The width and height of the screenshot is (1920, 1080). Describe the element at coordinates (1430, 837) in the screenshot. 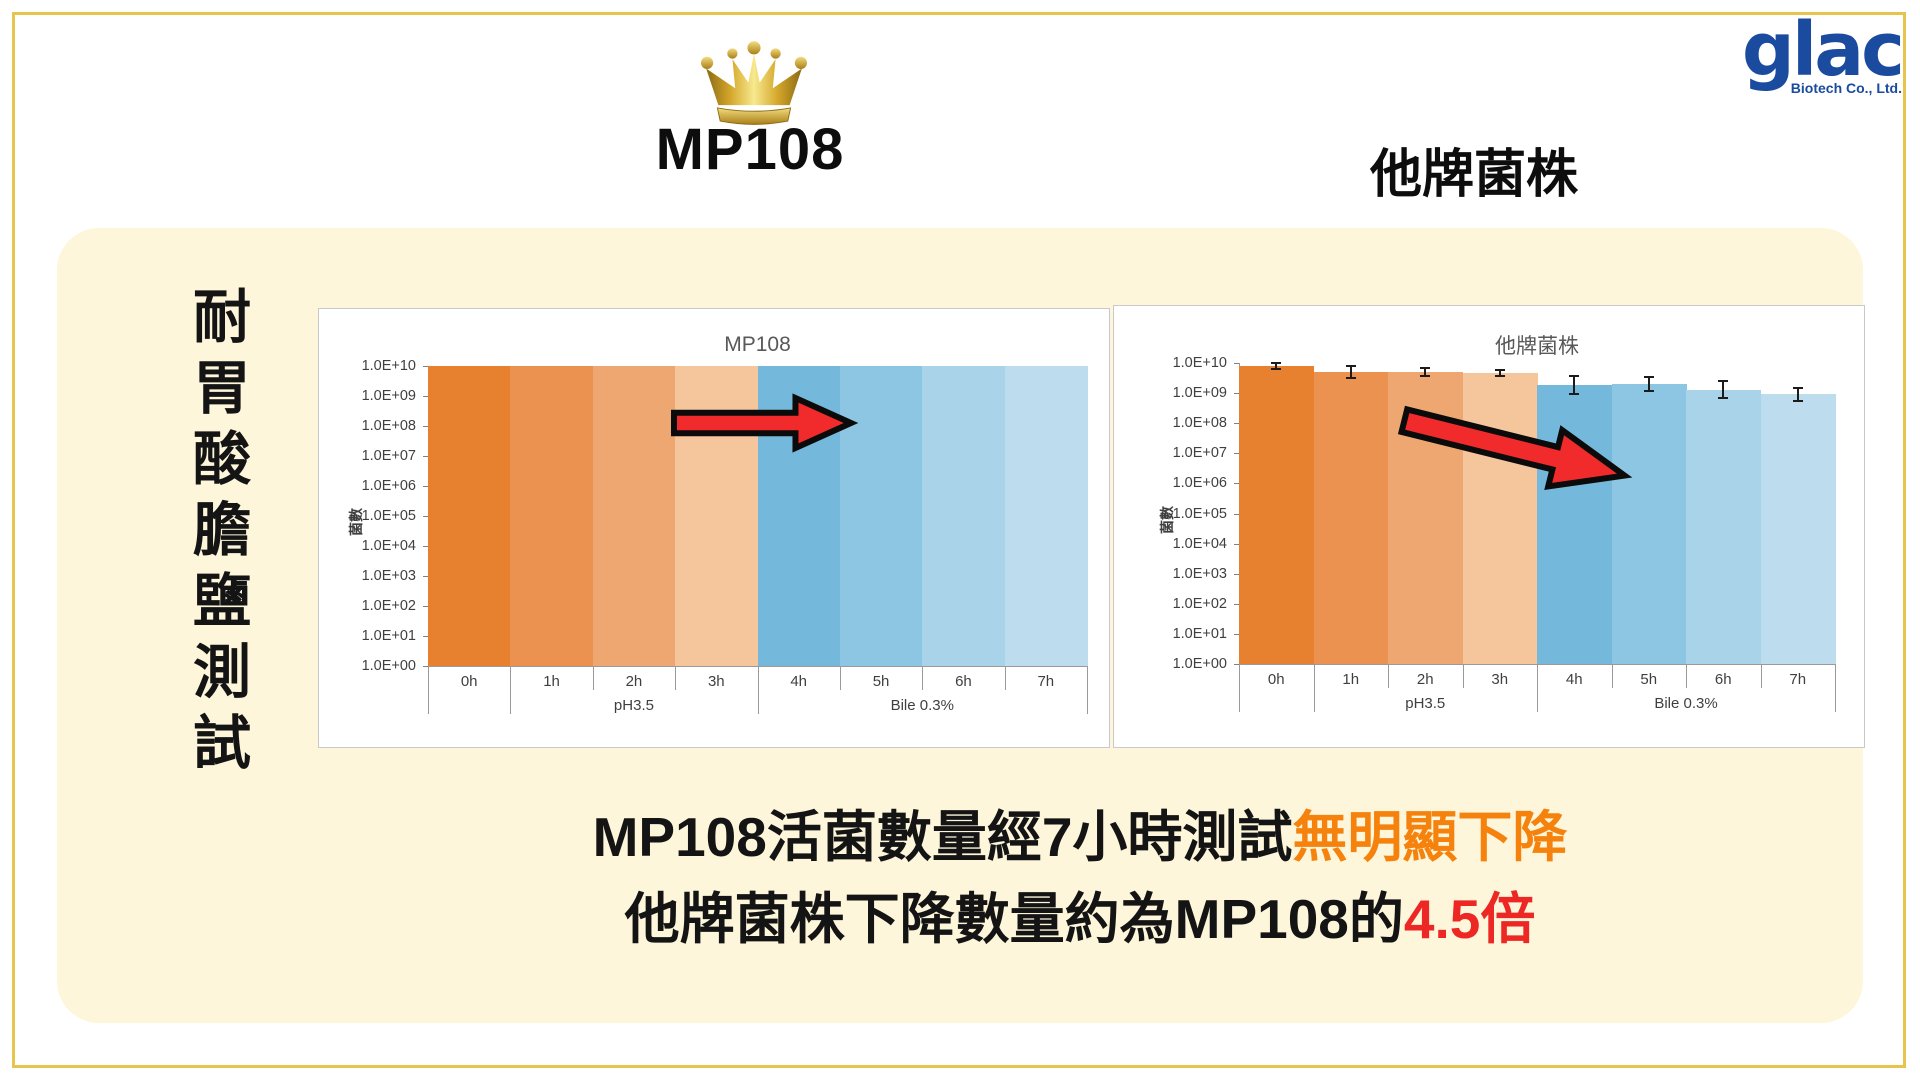

I see `summary-segment: 無明顯下降` at that location.